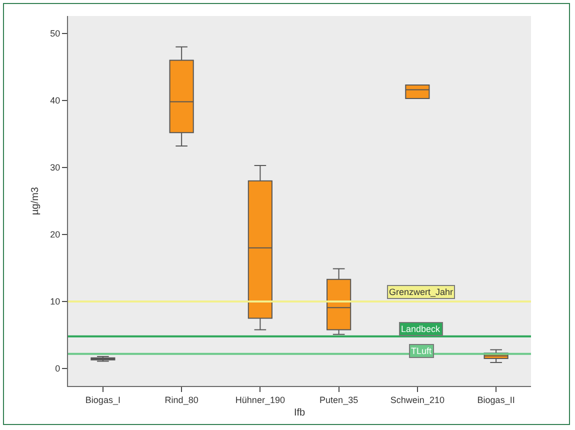  Describe the element at coordinates (55, 235) in the screenshot. I see `y-tick-label: 20` at that location.